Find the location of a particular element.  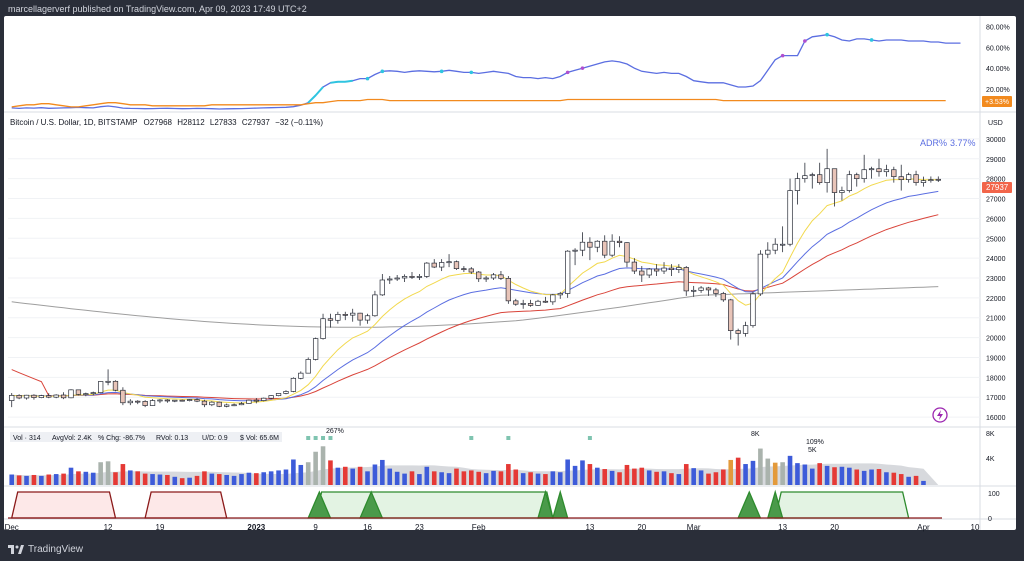

price-tick-label: 26000 is located at coordinates (996, 219).